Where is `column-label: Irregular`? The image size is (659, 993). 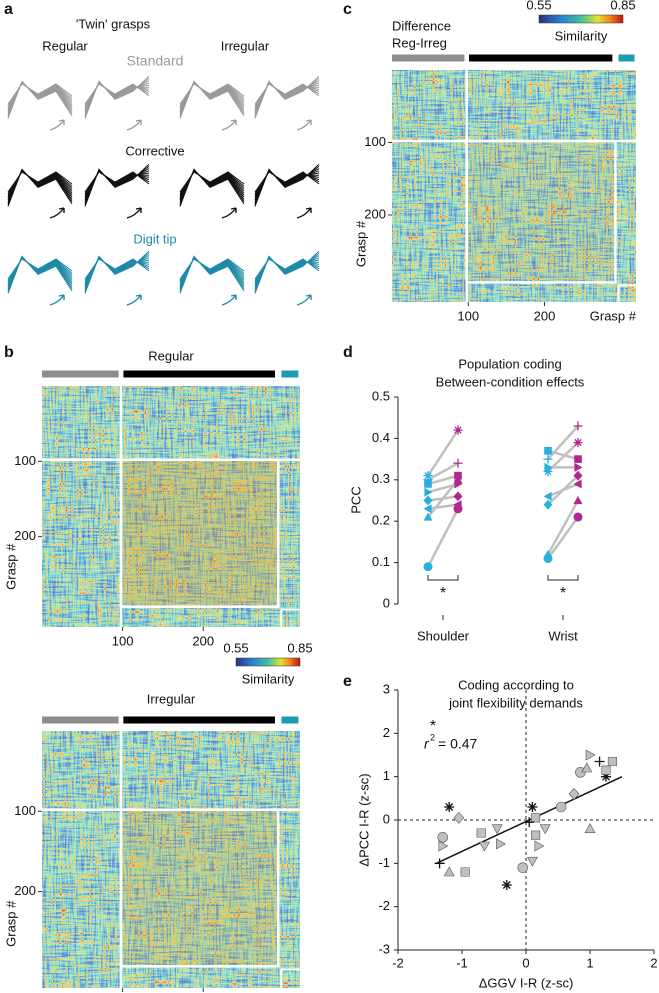 column-label: Irregular is located at coordinates (245, 45).